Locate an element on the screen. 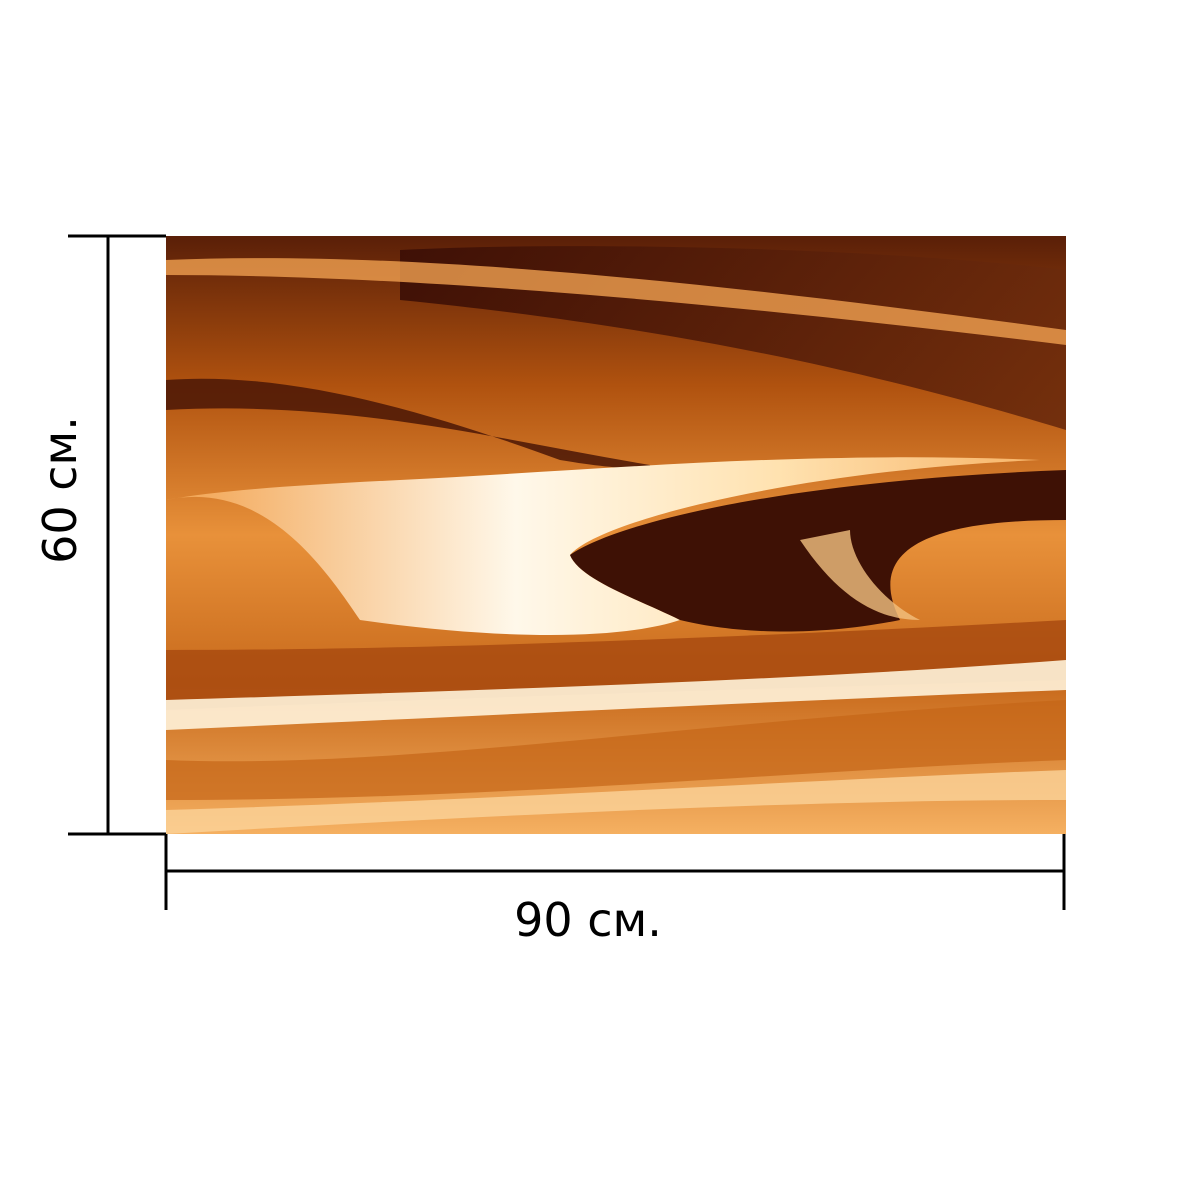 The width and height of the screenshot is (1200, 1200). width-label: 90 см. is located at coordinates (588, 920).